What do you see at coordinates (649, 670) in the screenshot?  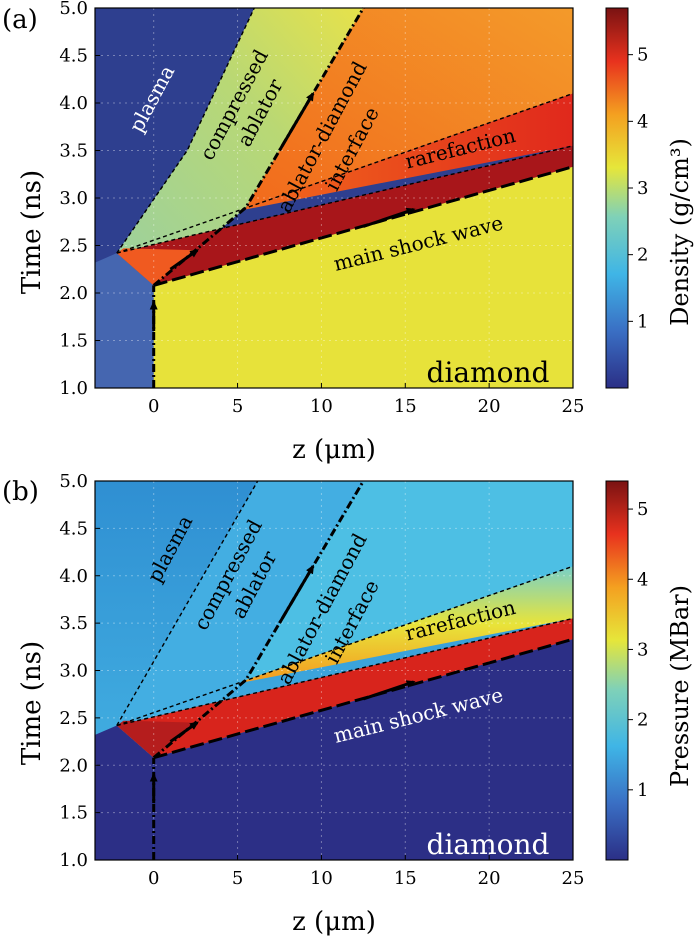 I see `colorbar: 1 2 3 4 5 Pressure (MBar)` at bounding box center [649, 670].